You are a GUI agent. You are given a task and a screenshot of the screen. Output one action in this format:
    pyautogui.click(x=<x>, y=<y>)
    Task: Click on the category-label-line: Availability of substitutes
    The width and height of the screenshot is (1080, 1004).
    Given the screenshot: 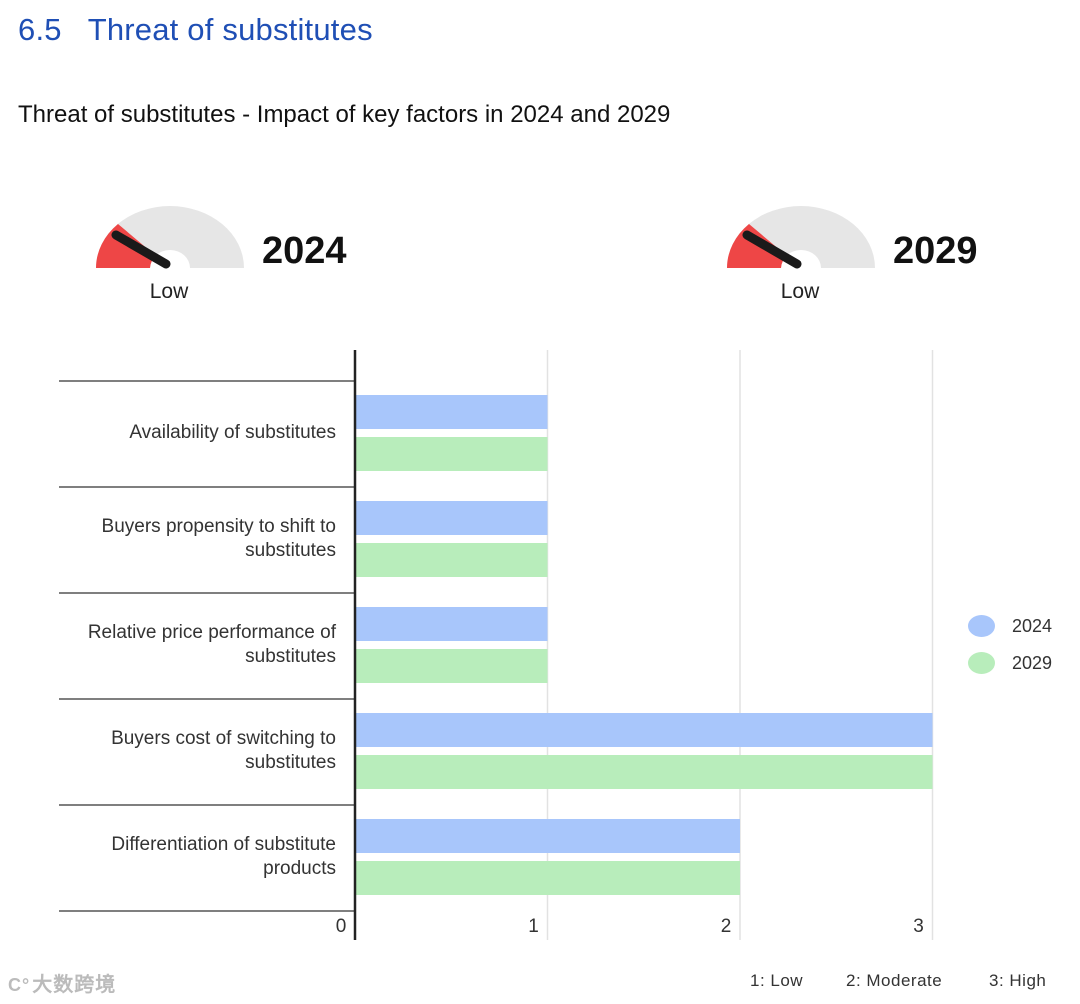 What is the action you would take?
    pyautogui.click(x=232, y=432)
    